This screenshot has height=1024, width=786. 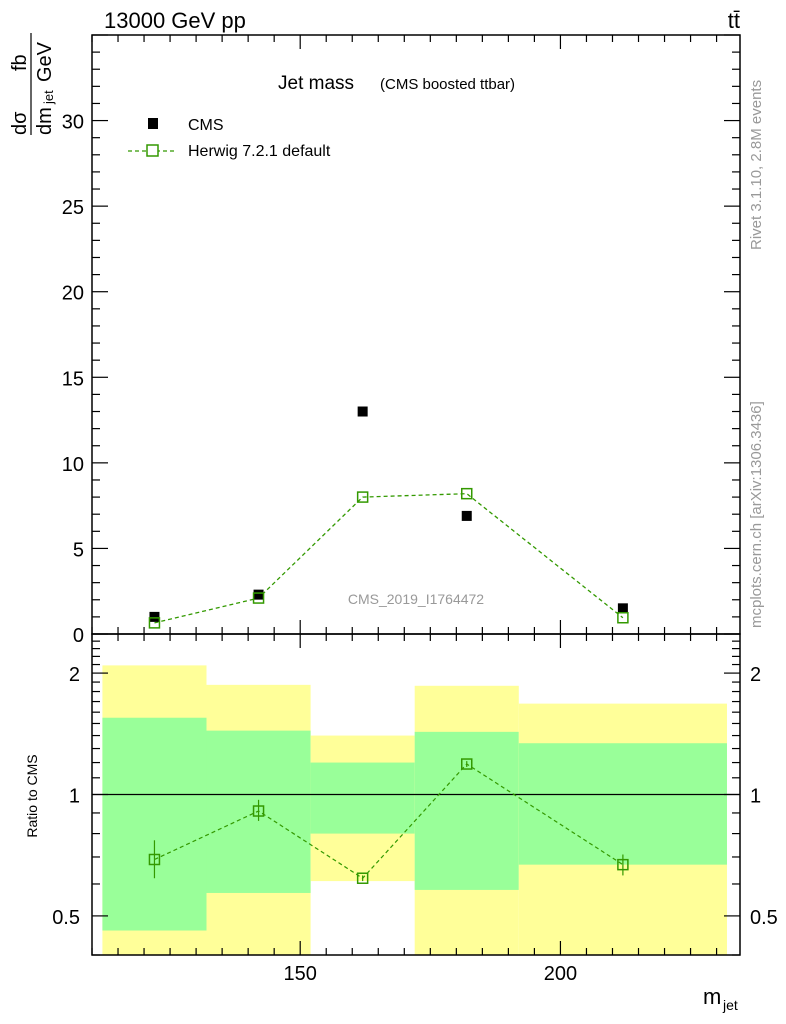 I want to click on ylabel-num: dσ, so click(x=20, y=123).